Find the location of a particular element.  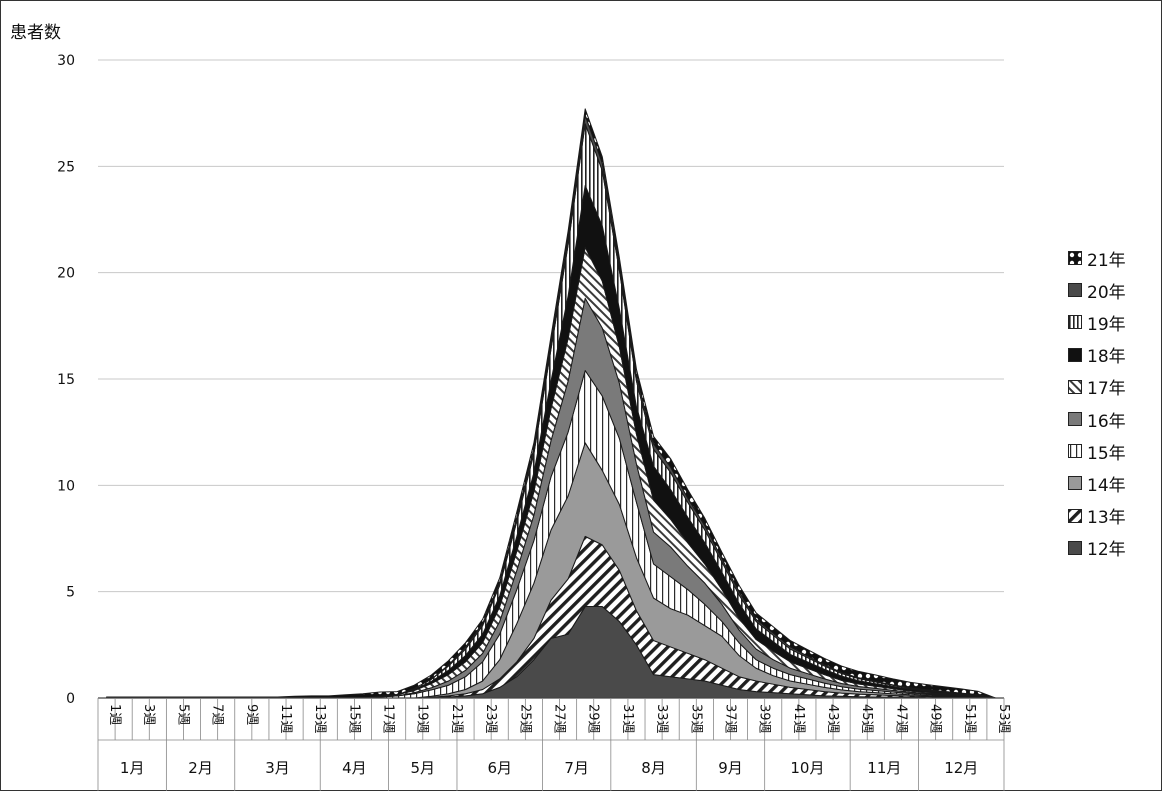

legend-item: 19年 is located at coordinates (1113, 322).